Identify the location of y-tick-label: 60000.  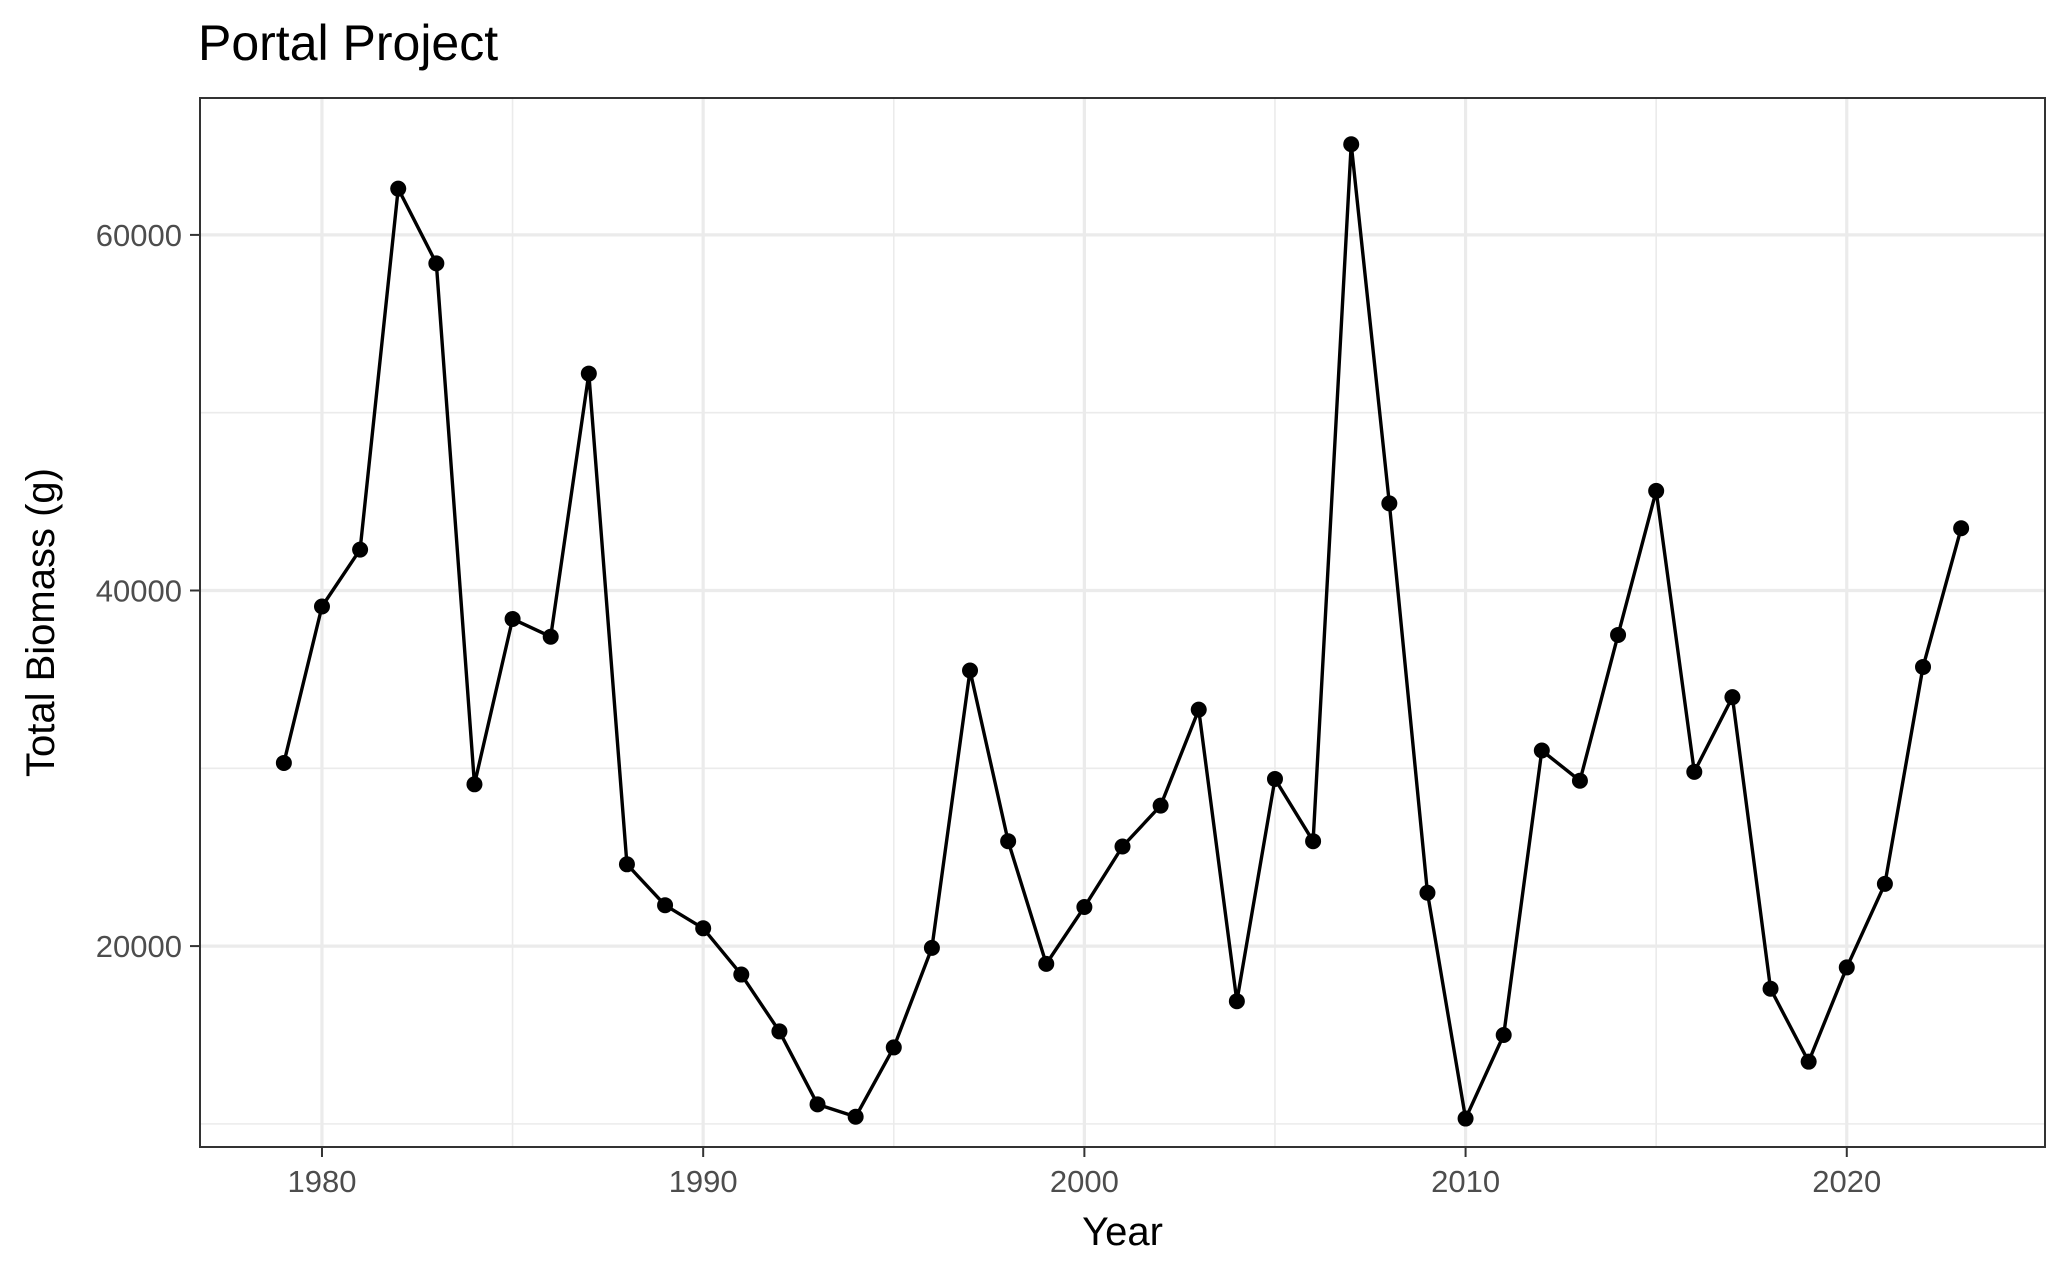
(139, 235).